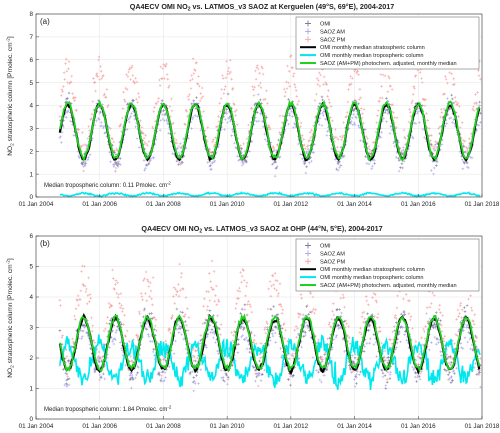 The width and height of the screenshot is (500, 433). Describe the element at coordinates (31, 83) in the screenshot. I see `panel-a-ytick-label: 5` at that location.